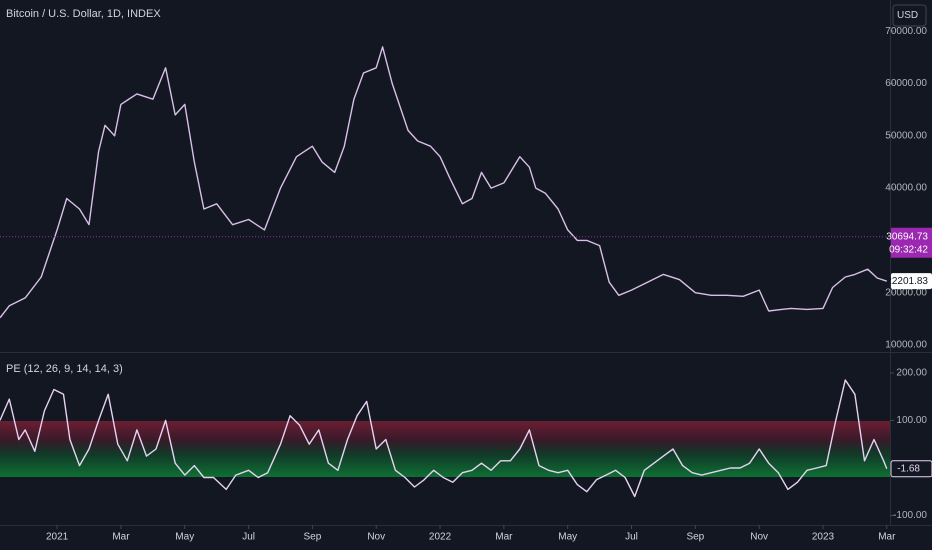 The image size is (932, 550). What do you see at coordinates (906, 31) in the screenshot?
I see `y-tick-label: 70000.00` at bounding box center [906, 31].